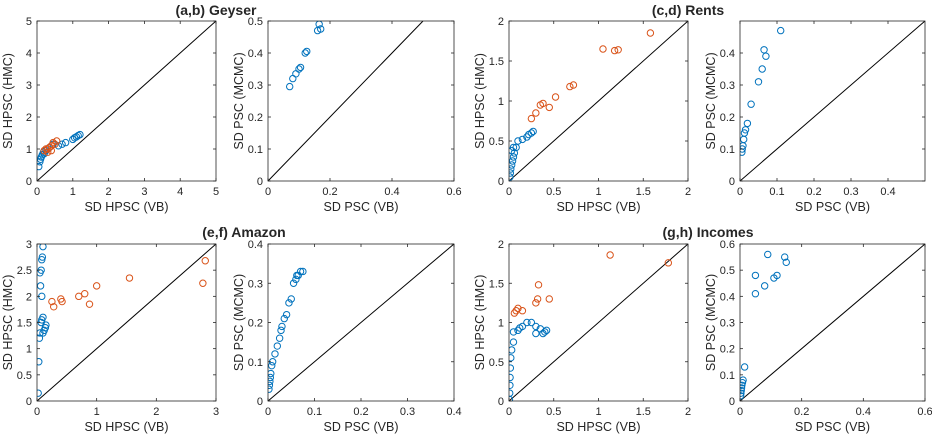 The image size is (932, 442). What do you see at coordinates (553, 192) in the screenshot?
I see `x-tick-label: 0.5` at bounding box center [553, 192].